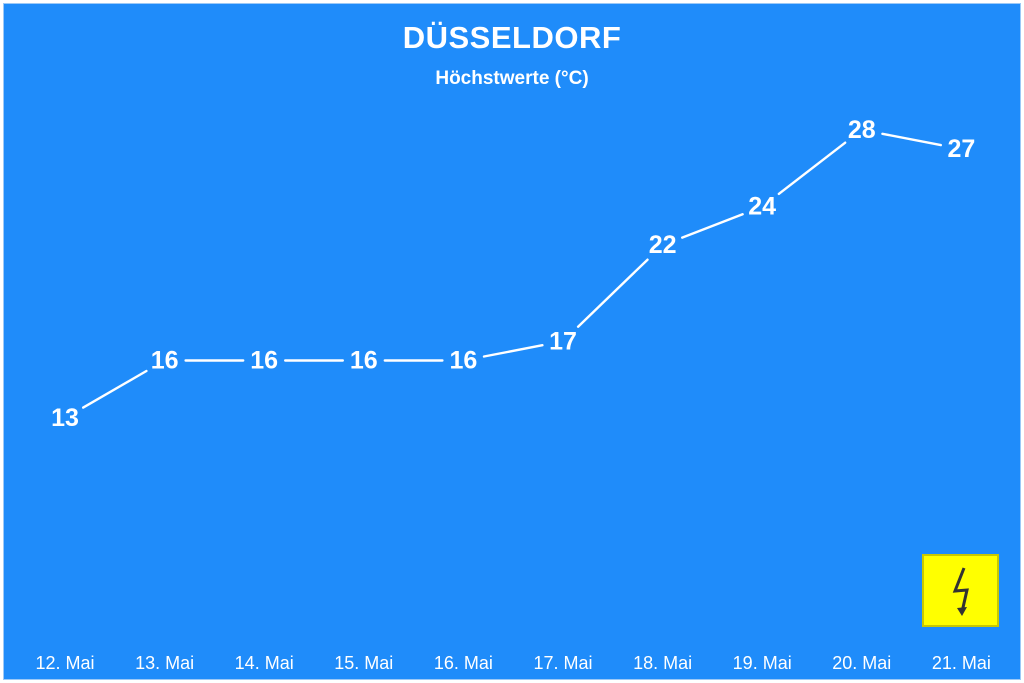 The image size is (1024, 683). What do you see at coordinates (164, 663) in the screenshot?
I see `x-tick-label: 13. Mai` at bounding box center [164, 663].